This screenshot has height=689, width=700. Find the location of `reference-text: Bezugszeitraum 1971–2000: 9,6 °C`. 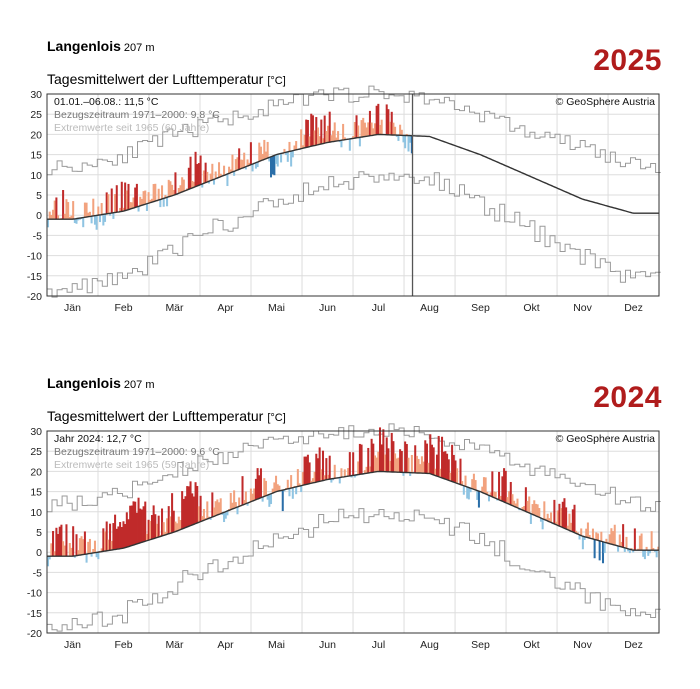

reference-text: Bezugszeitraum 1971–2000: 9,6 °C is located at coordinates (137, 452).